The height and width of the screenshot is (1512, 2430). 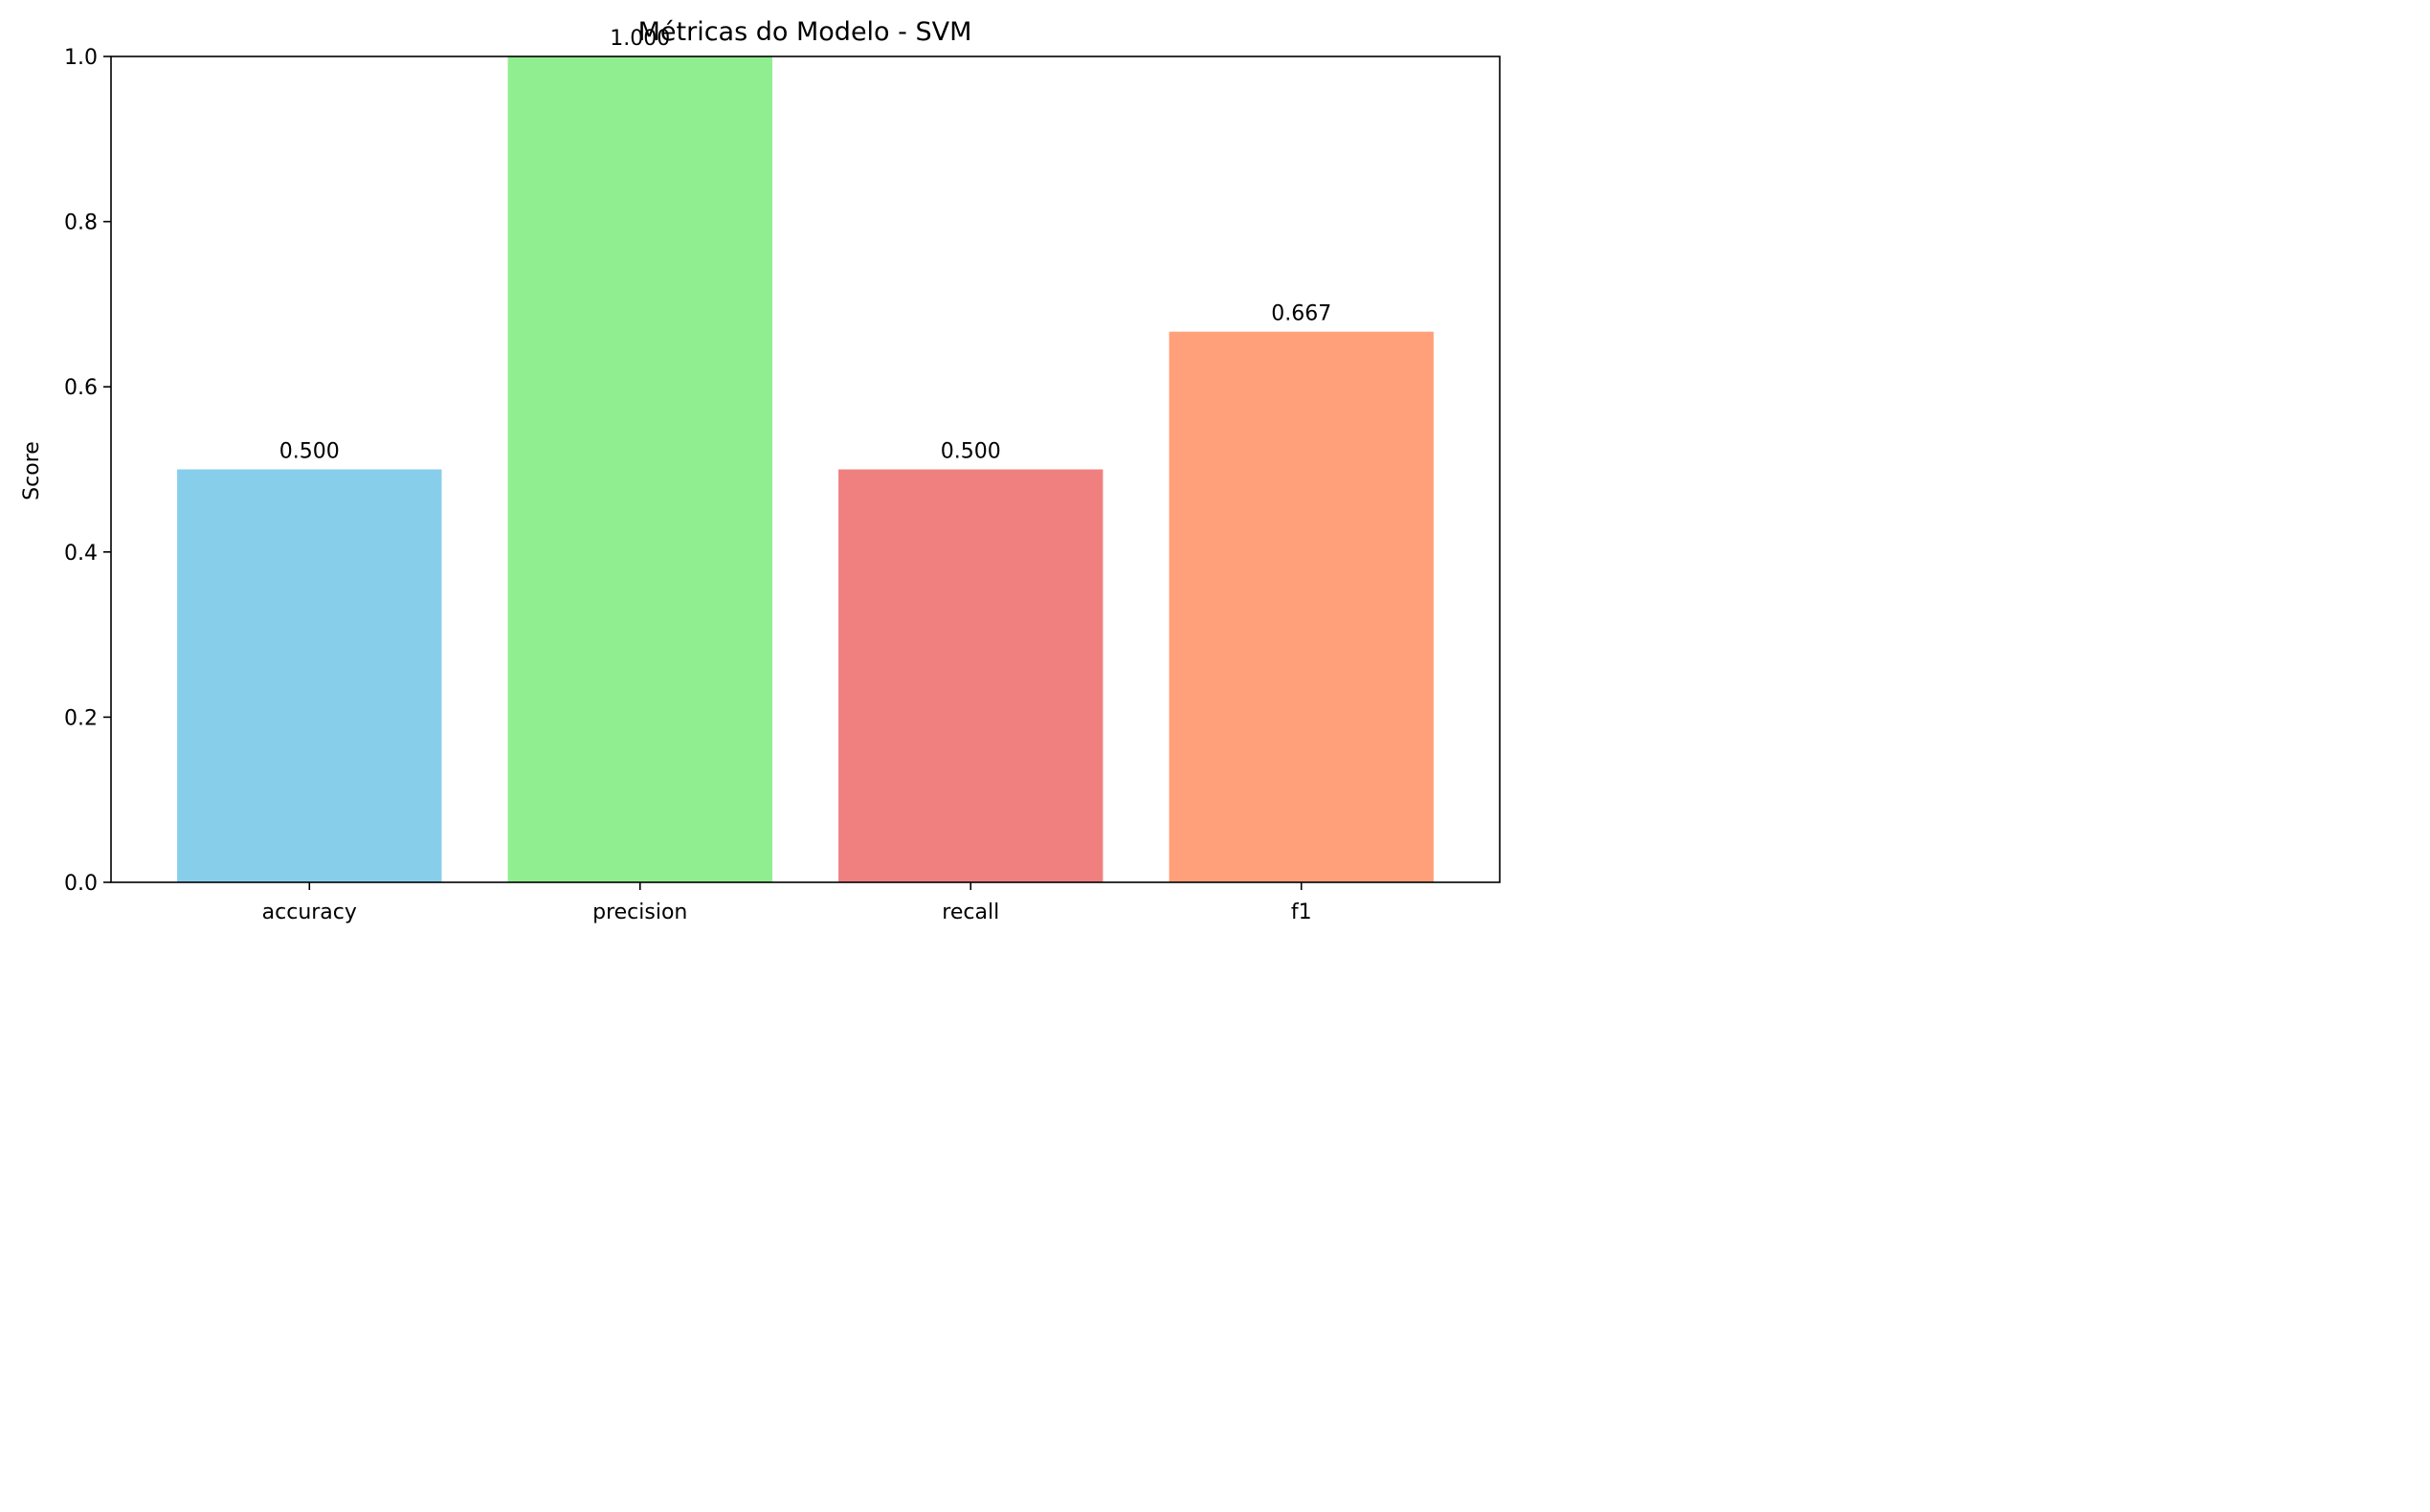 What do you see at coordinates (640, 469) in the screenshot?
I see `bar-precision` at bounding box center [640, 469].